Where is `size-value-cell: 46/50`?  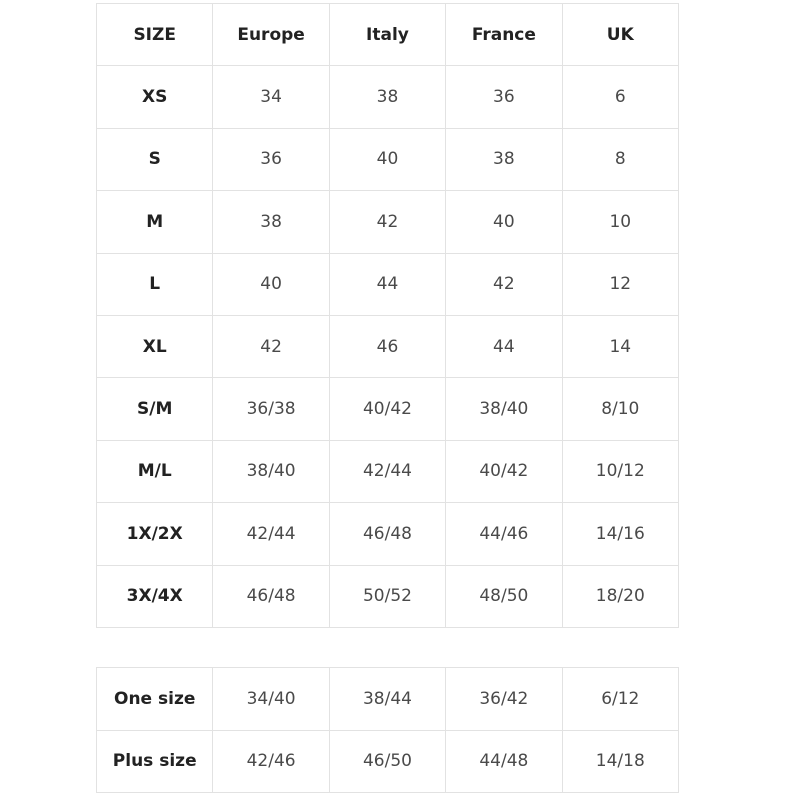
size-value-cell: 46/50 is located at coordinates (387, 761).